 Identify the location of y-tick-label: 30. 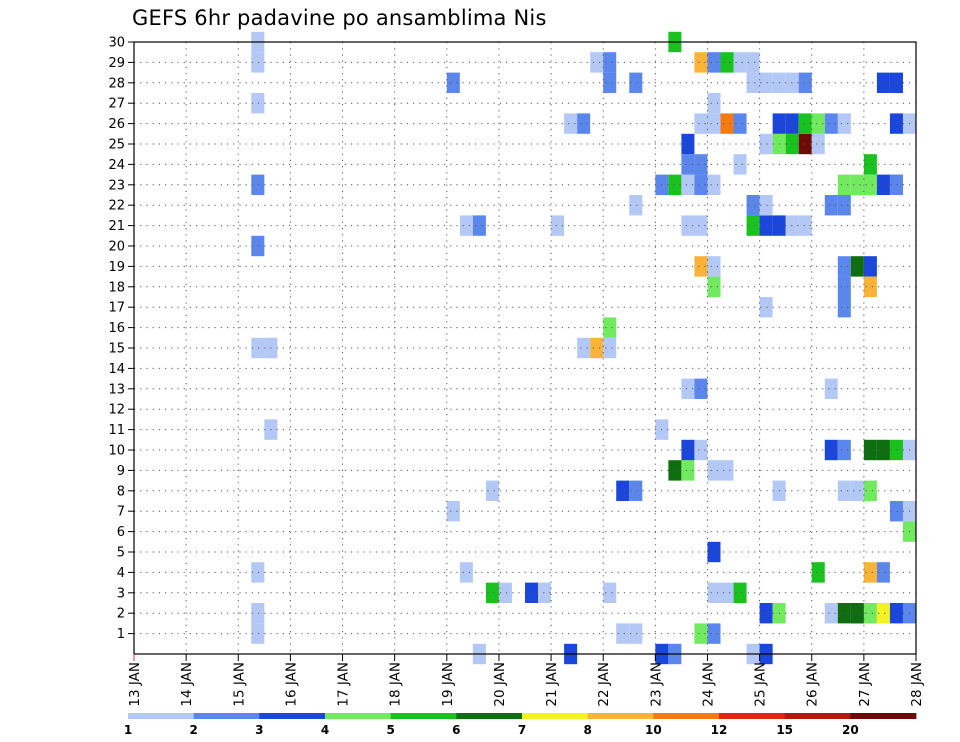
(116, 43).